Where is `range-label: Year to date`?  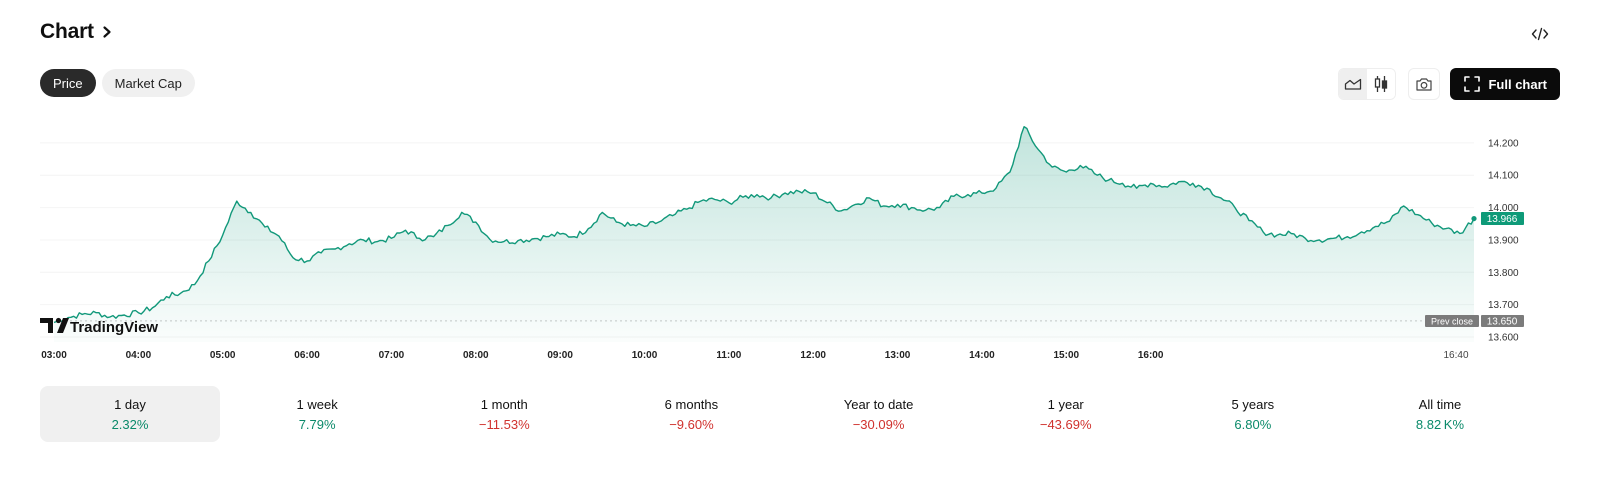 range-label: Year to date is located at coordinates (878, 404).